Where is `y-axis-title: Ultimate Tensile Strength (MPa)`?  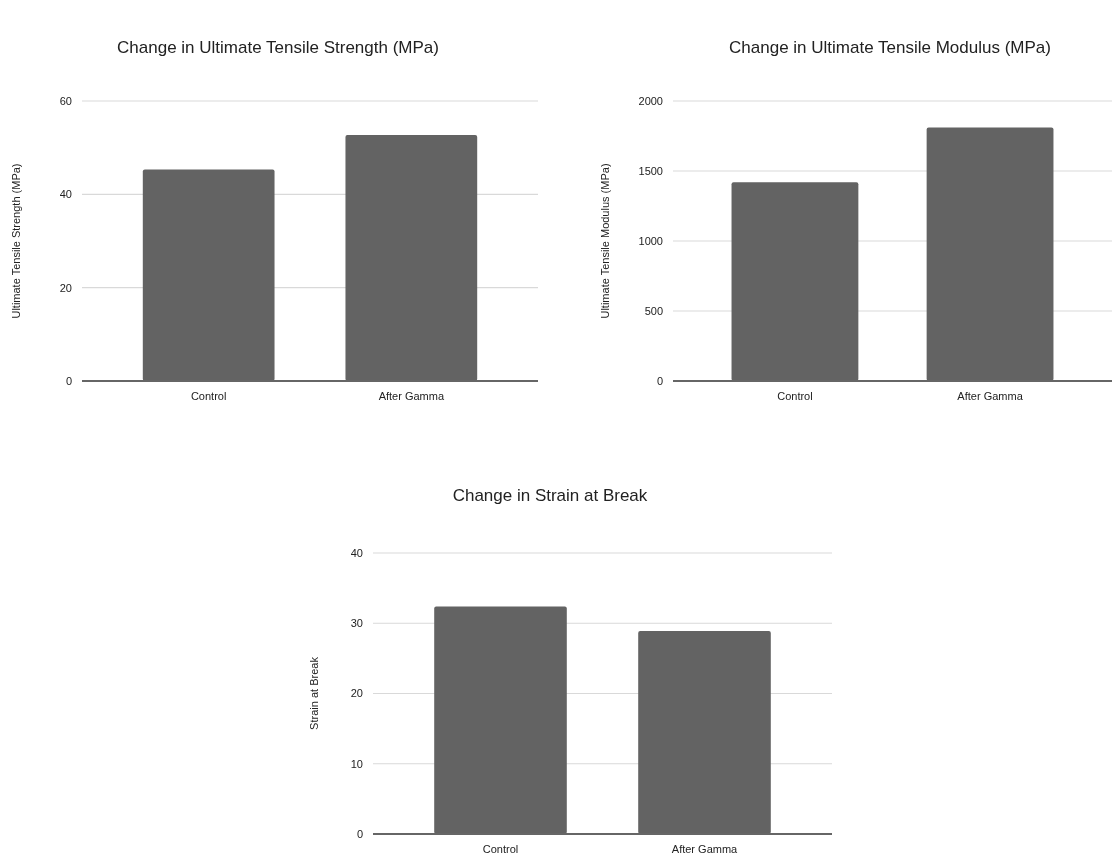 y-axis-title: Ultimate Tensile Strength (MPa) is located at coordinates (16, 241).